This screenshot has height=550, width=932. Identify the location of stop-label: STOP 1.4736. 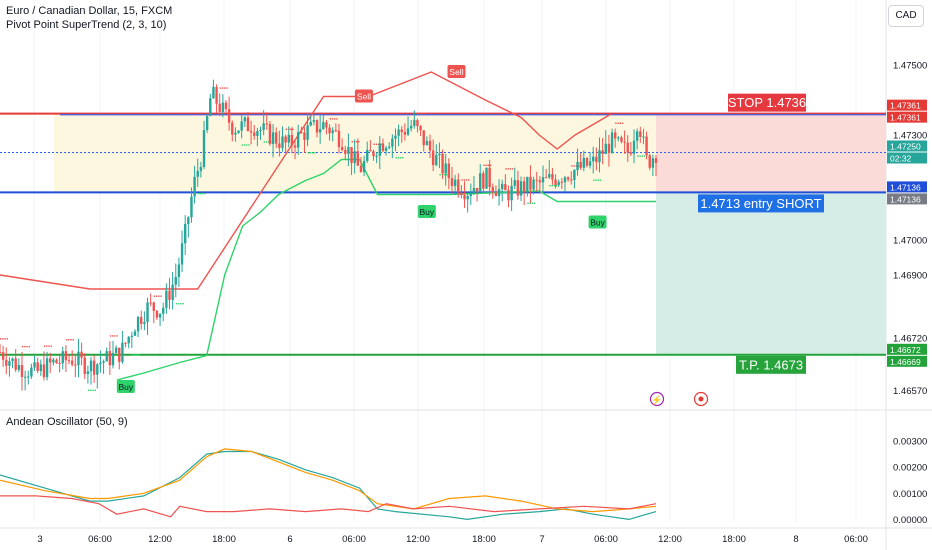
(767, 102).